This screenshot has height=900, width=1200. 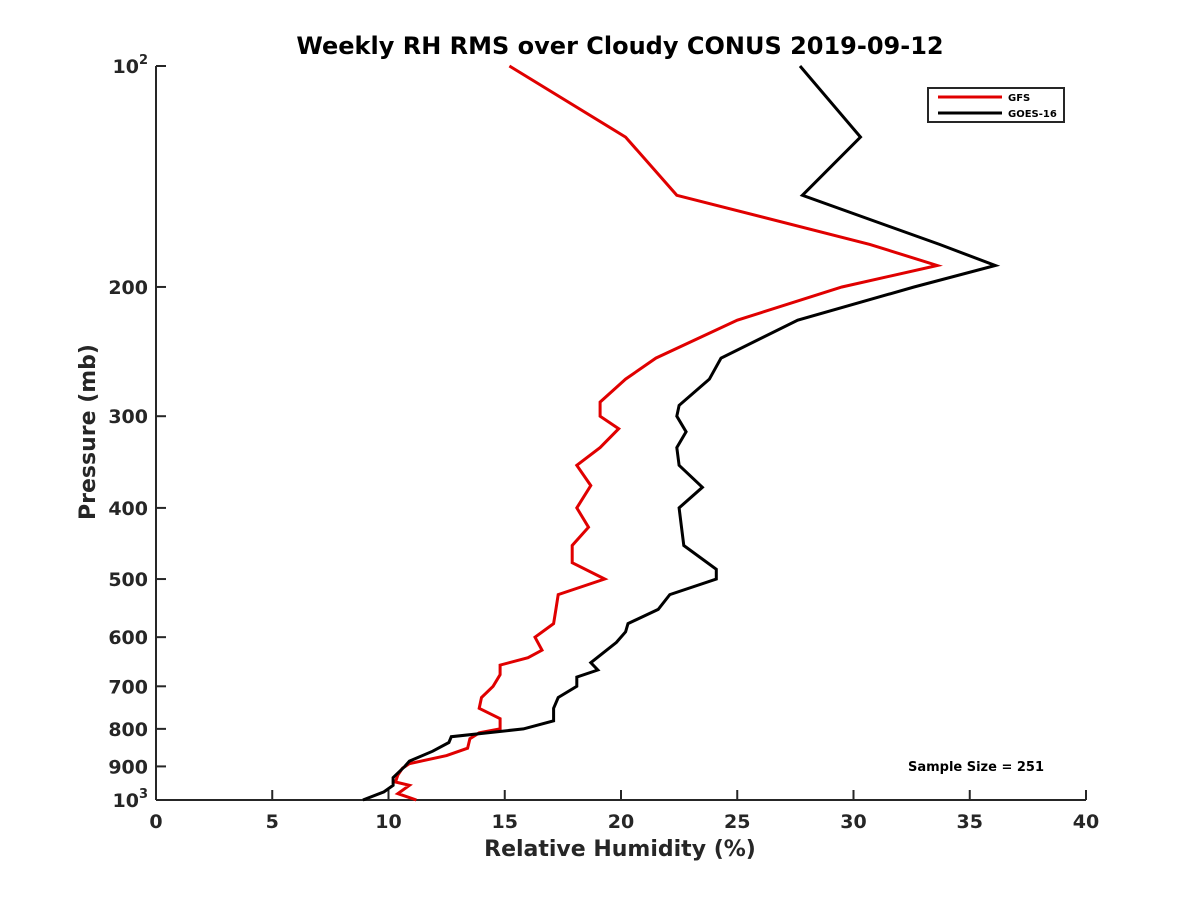 What do you see at coordinates (505, 822) in the screenshot?
I see `x-tick-label: 15` at bounding box center [505, 822].